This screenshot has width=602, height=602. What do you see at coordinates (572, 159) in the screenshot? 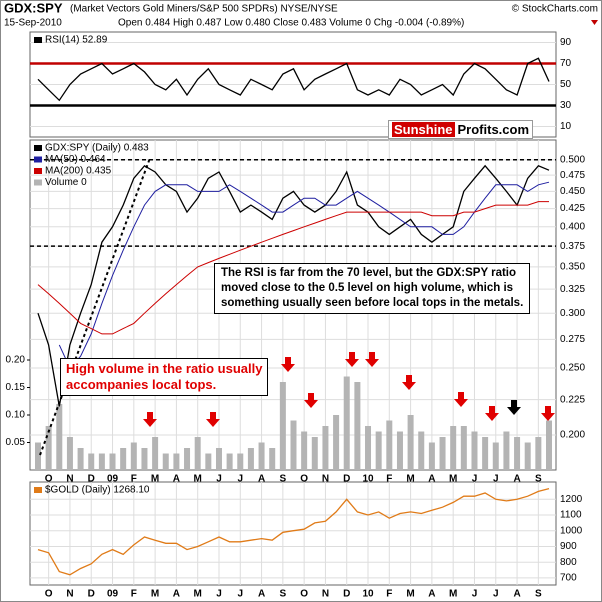
I see `y-tick-label: 0.500` at bounding box center [572, 159].